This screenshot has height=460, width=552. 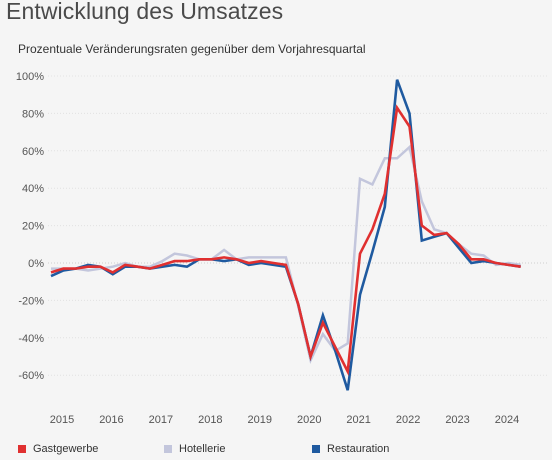 What do you see at coordinates (284, 420) in the screenshot?
I see `x-axis-ticks: 2015 2016 2017 2018 2019 2020 2021 2022 2023 2024` at bounding box center [284, 420].